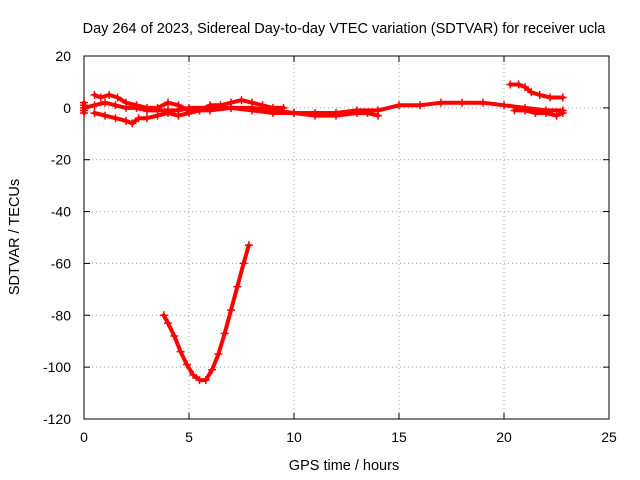 This screenshot has width=640, height=480. Describe the element at coordinates (609, 437) in the screenshot. I see `x-tick-label: 25` at that location.